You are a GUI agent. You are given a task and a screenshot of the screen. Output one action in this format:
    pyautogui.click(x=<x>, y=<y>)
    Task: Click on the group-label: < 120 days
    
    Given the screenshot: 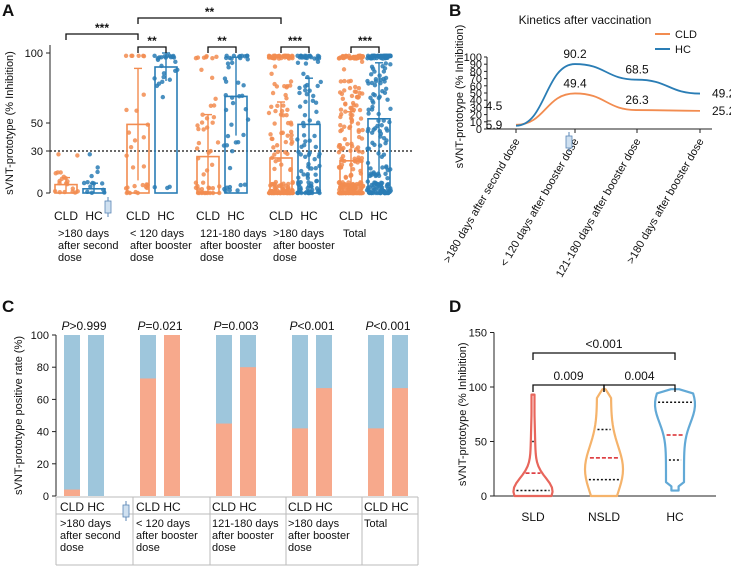 What is the action you would take?
    pyautogui.click(x=157, y=234)
    